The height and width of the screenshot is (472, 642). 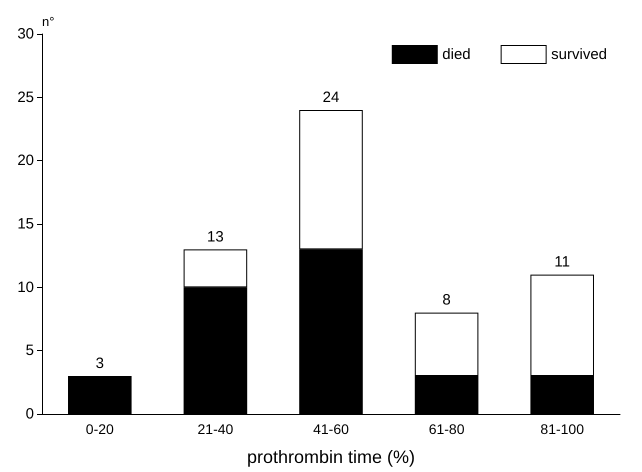 I want to click on total-label: 24, so click(x=331, y=97).